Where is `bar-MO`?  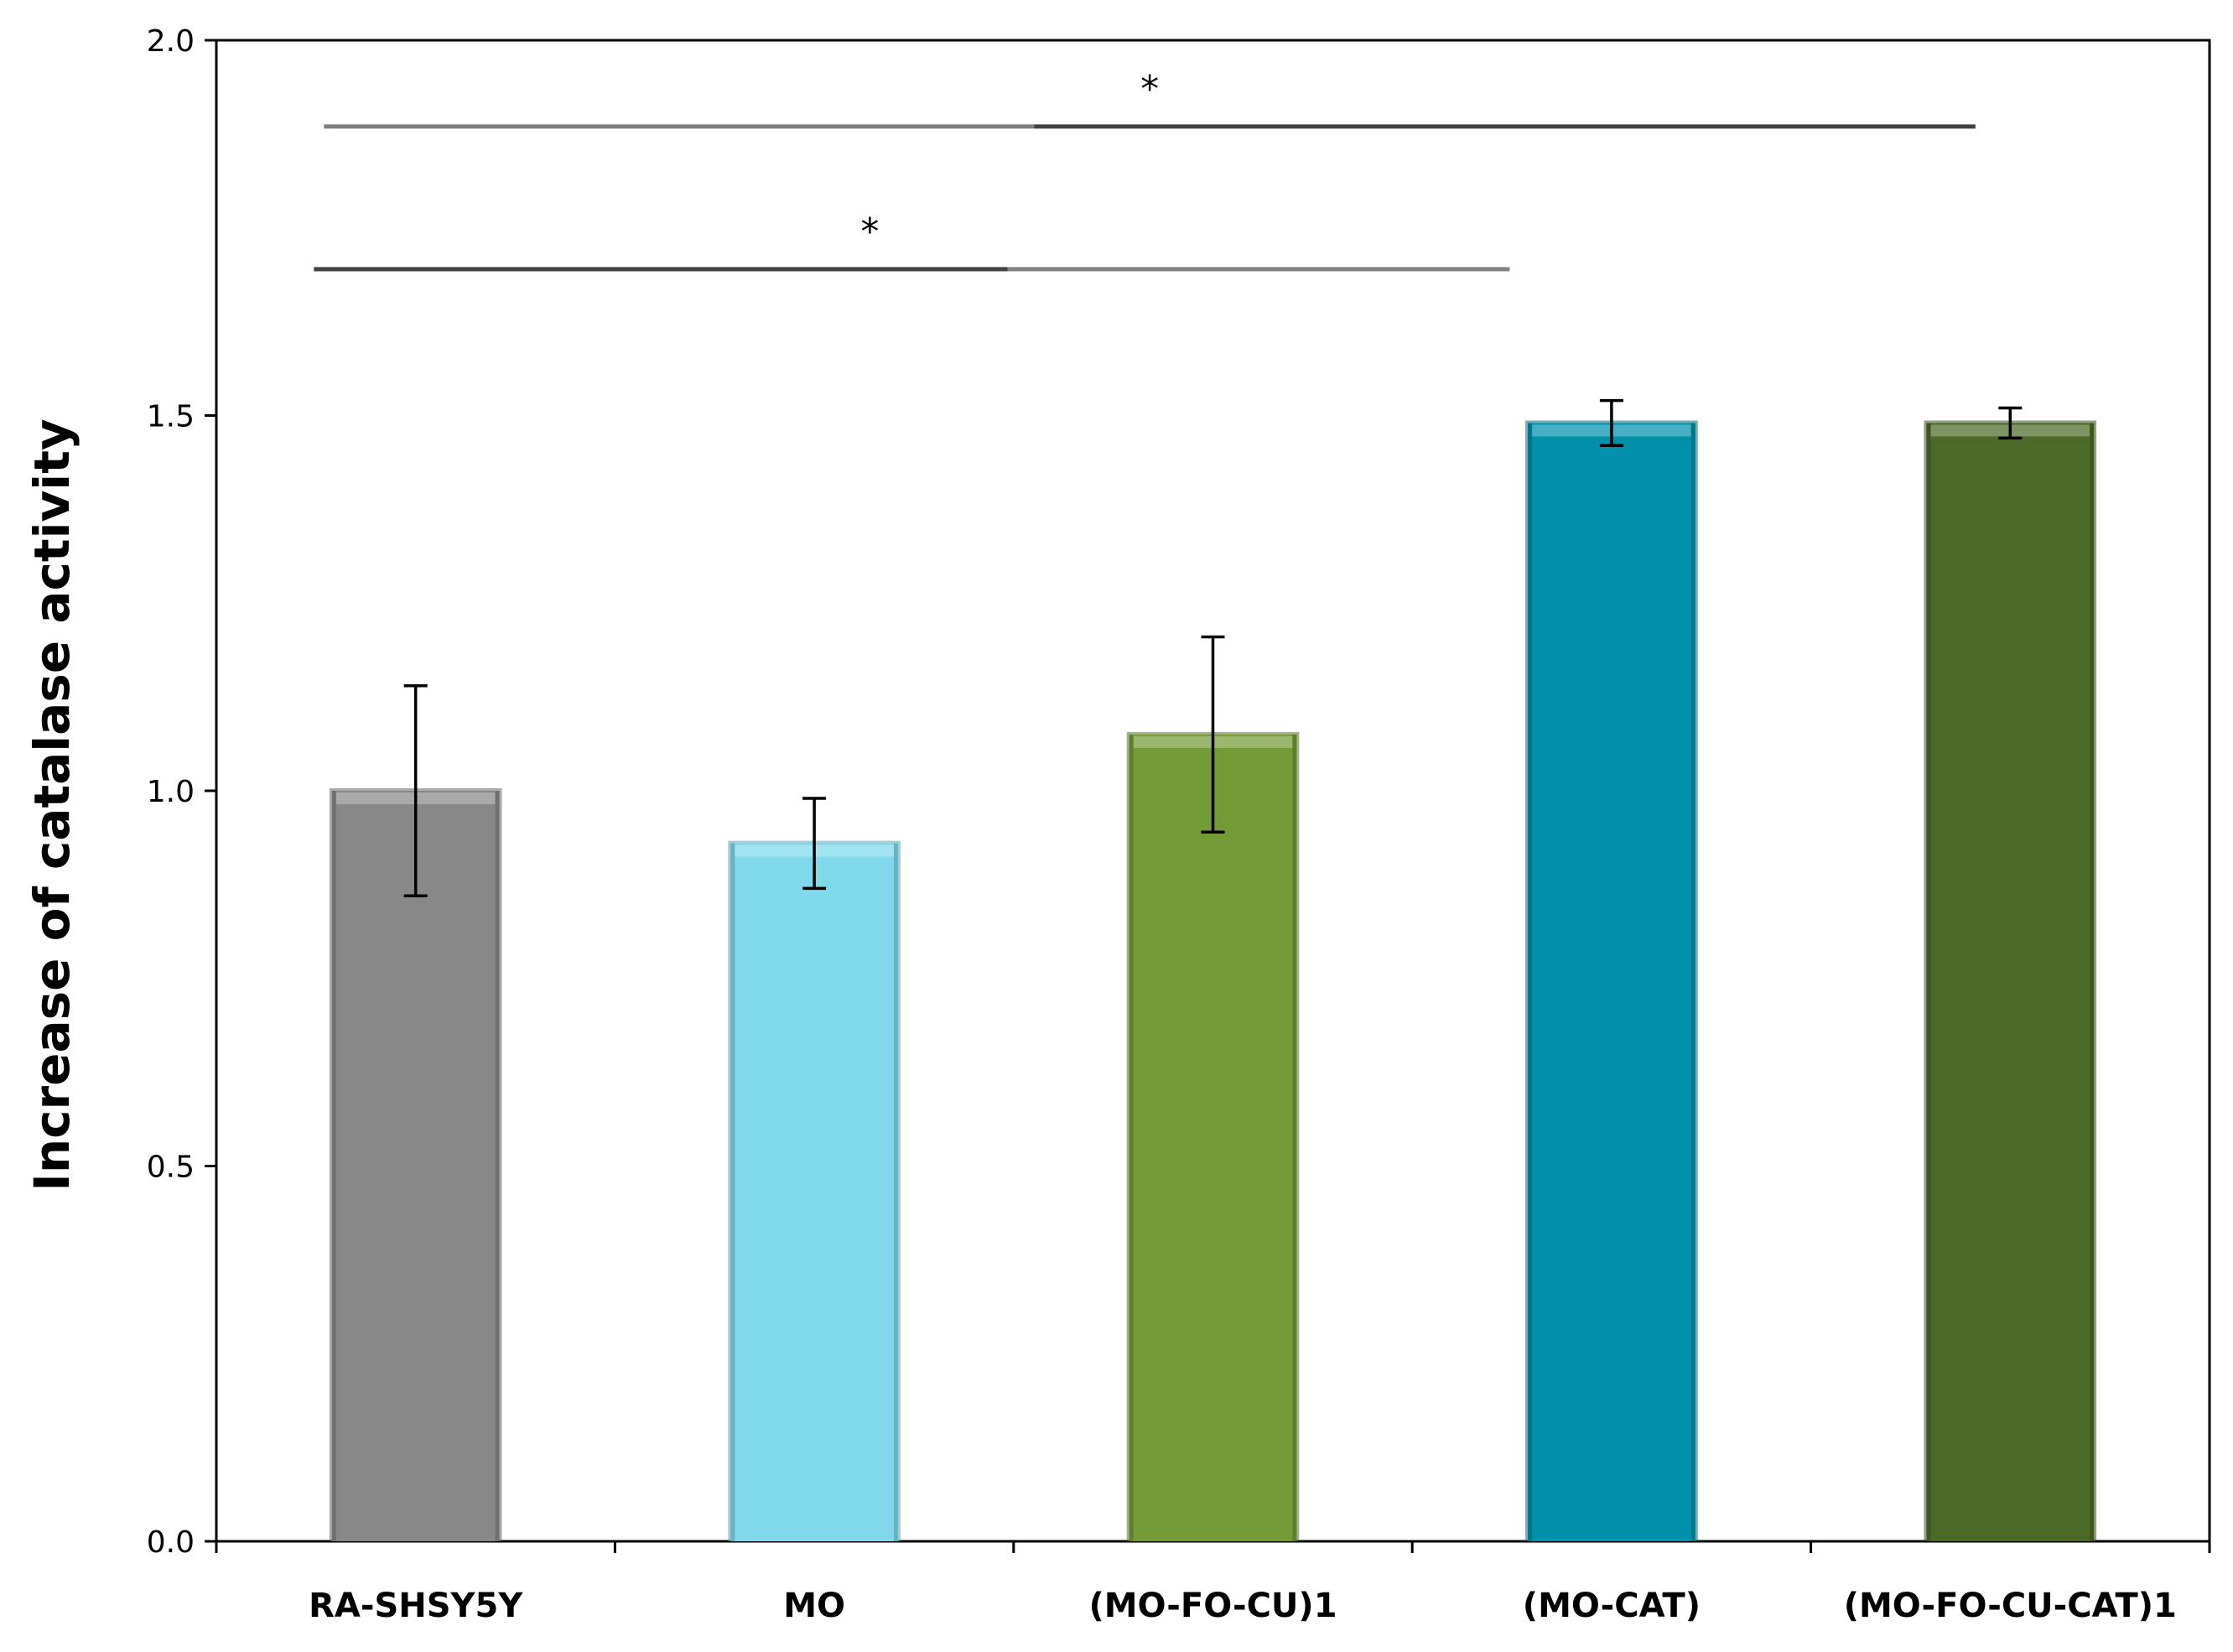 bar-MO is located at coordinates (814, 1190).